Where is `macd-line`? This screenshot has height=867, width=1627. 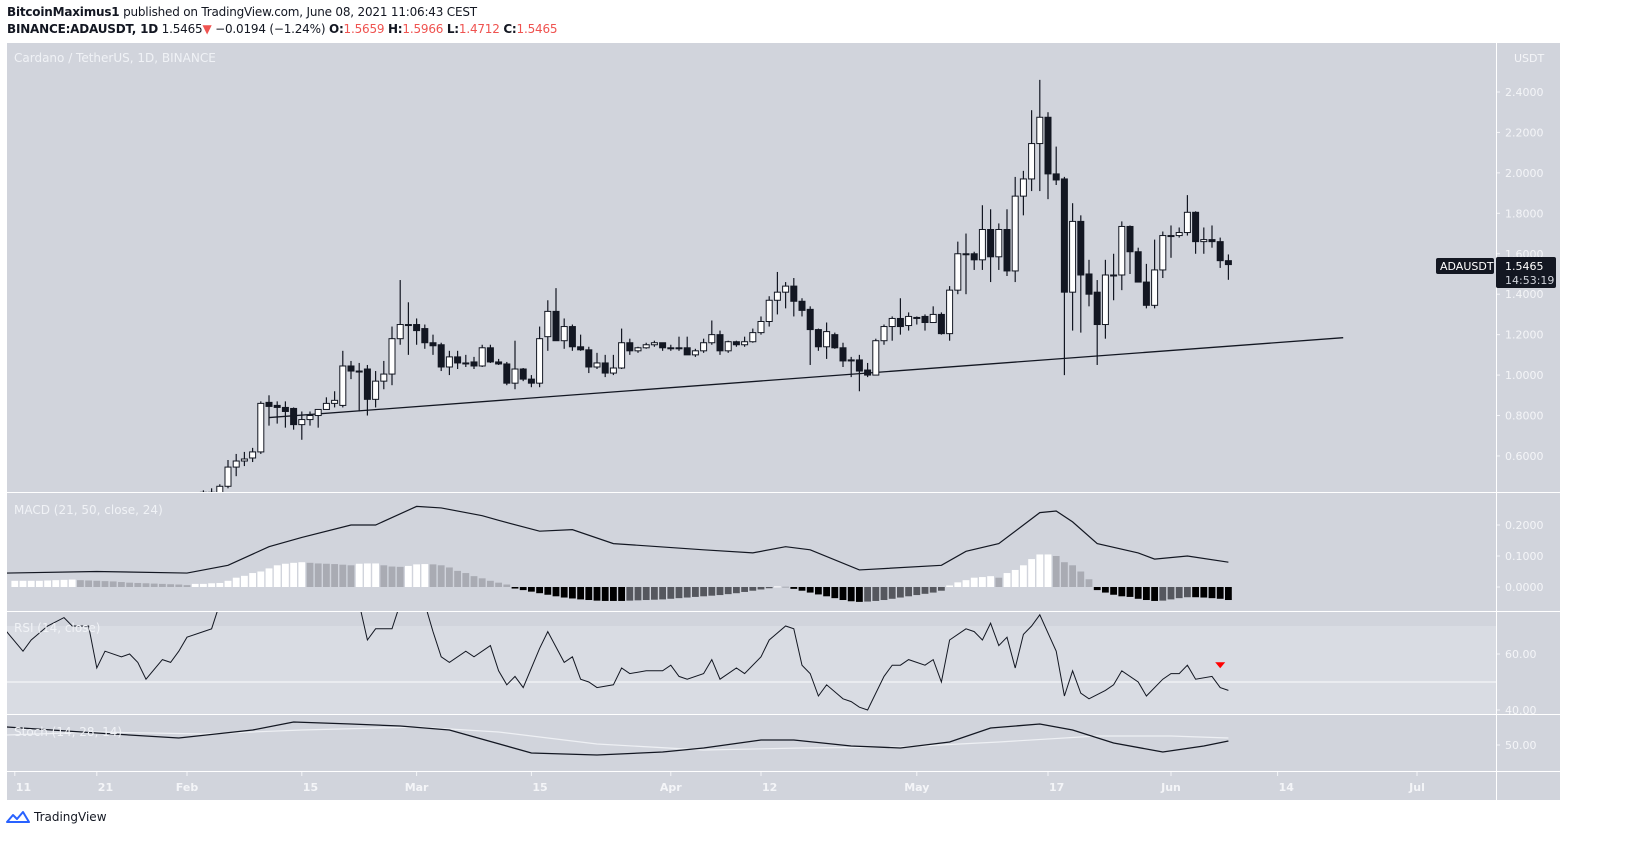
macd-line is located at coordinates (618, 539).